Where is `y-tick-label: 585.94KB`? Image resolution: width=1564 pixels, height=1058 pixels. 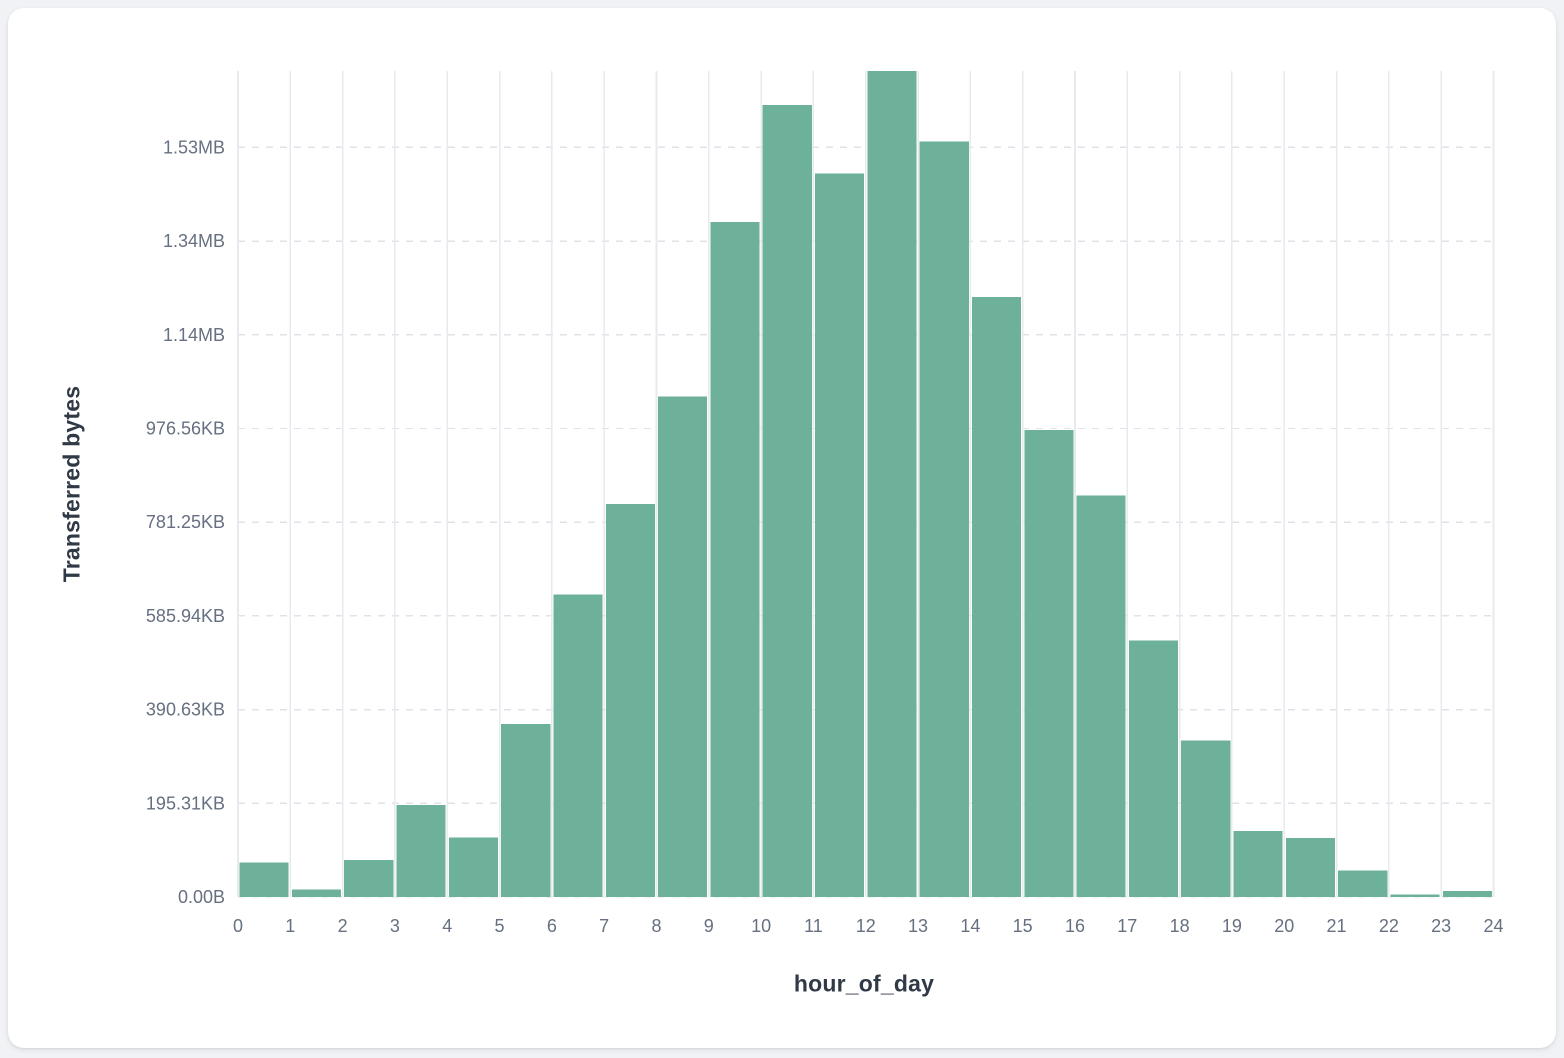 y-tick-label: 585.94KB is located at coordinates (185, 616).